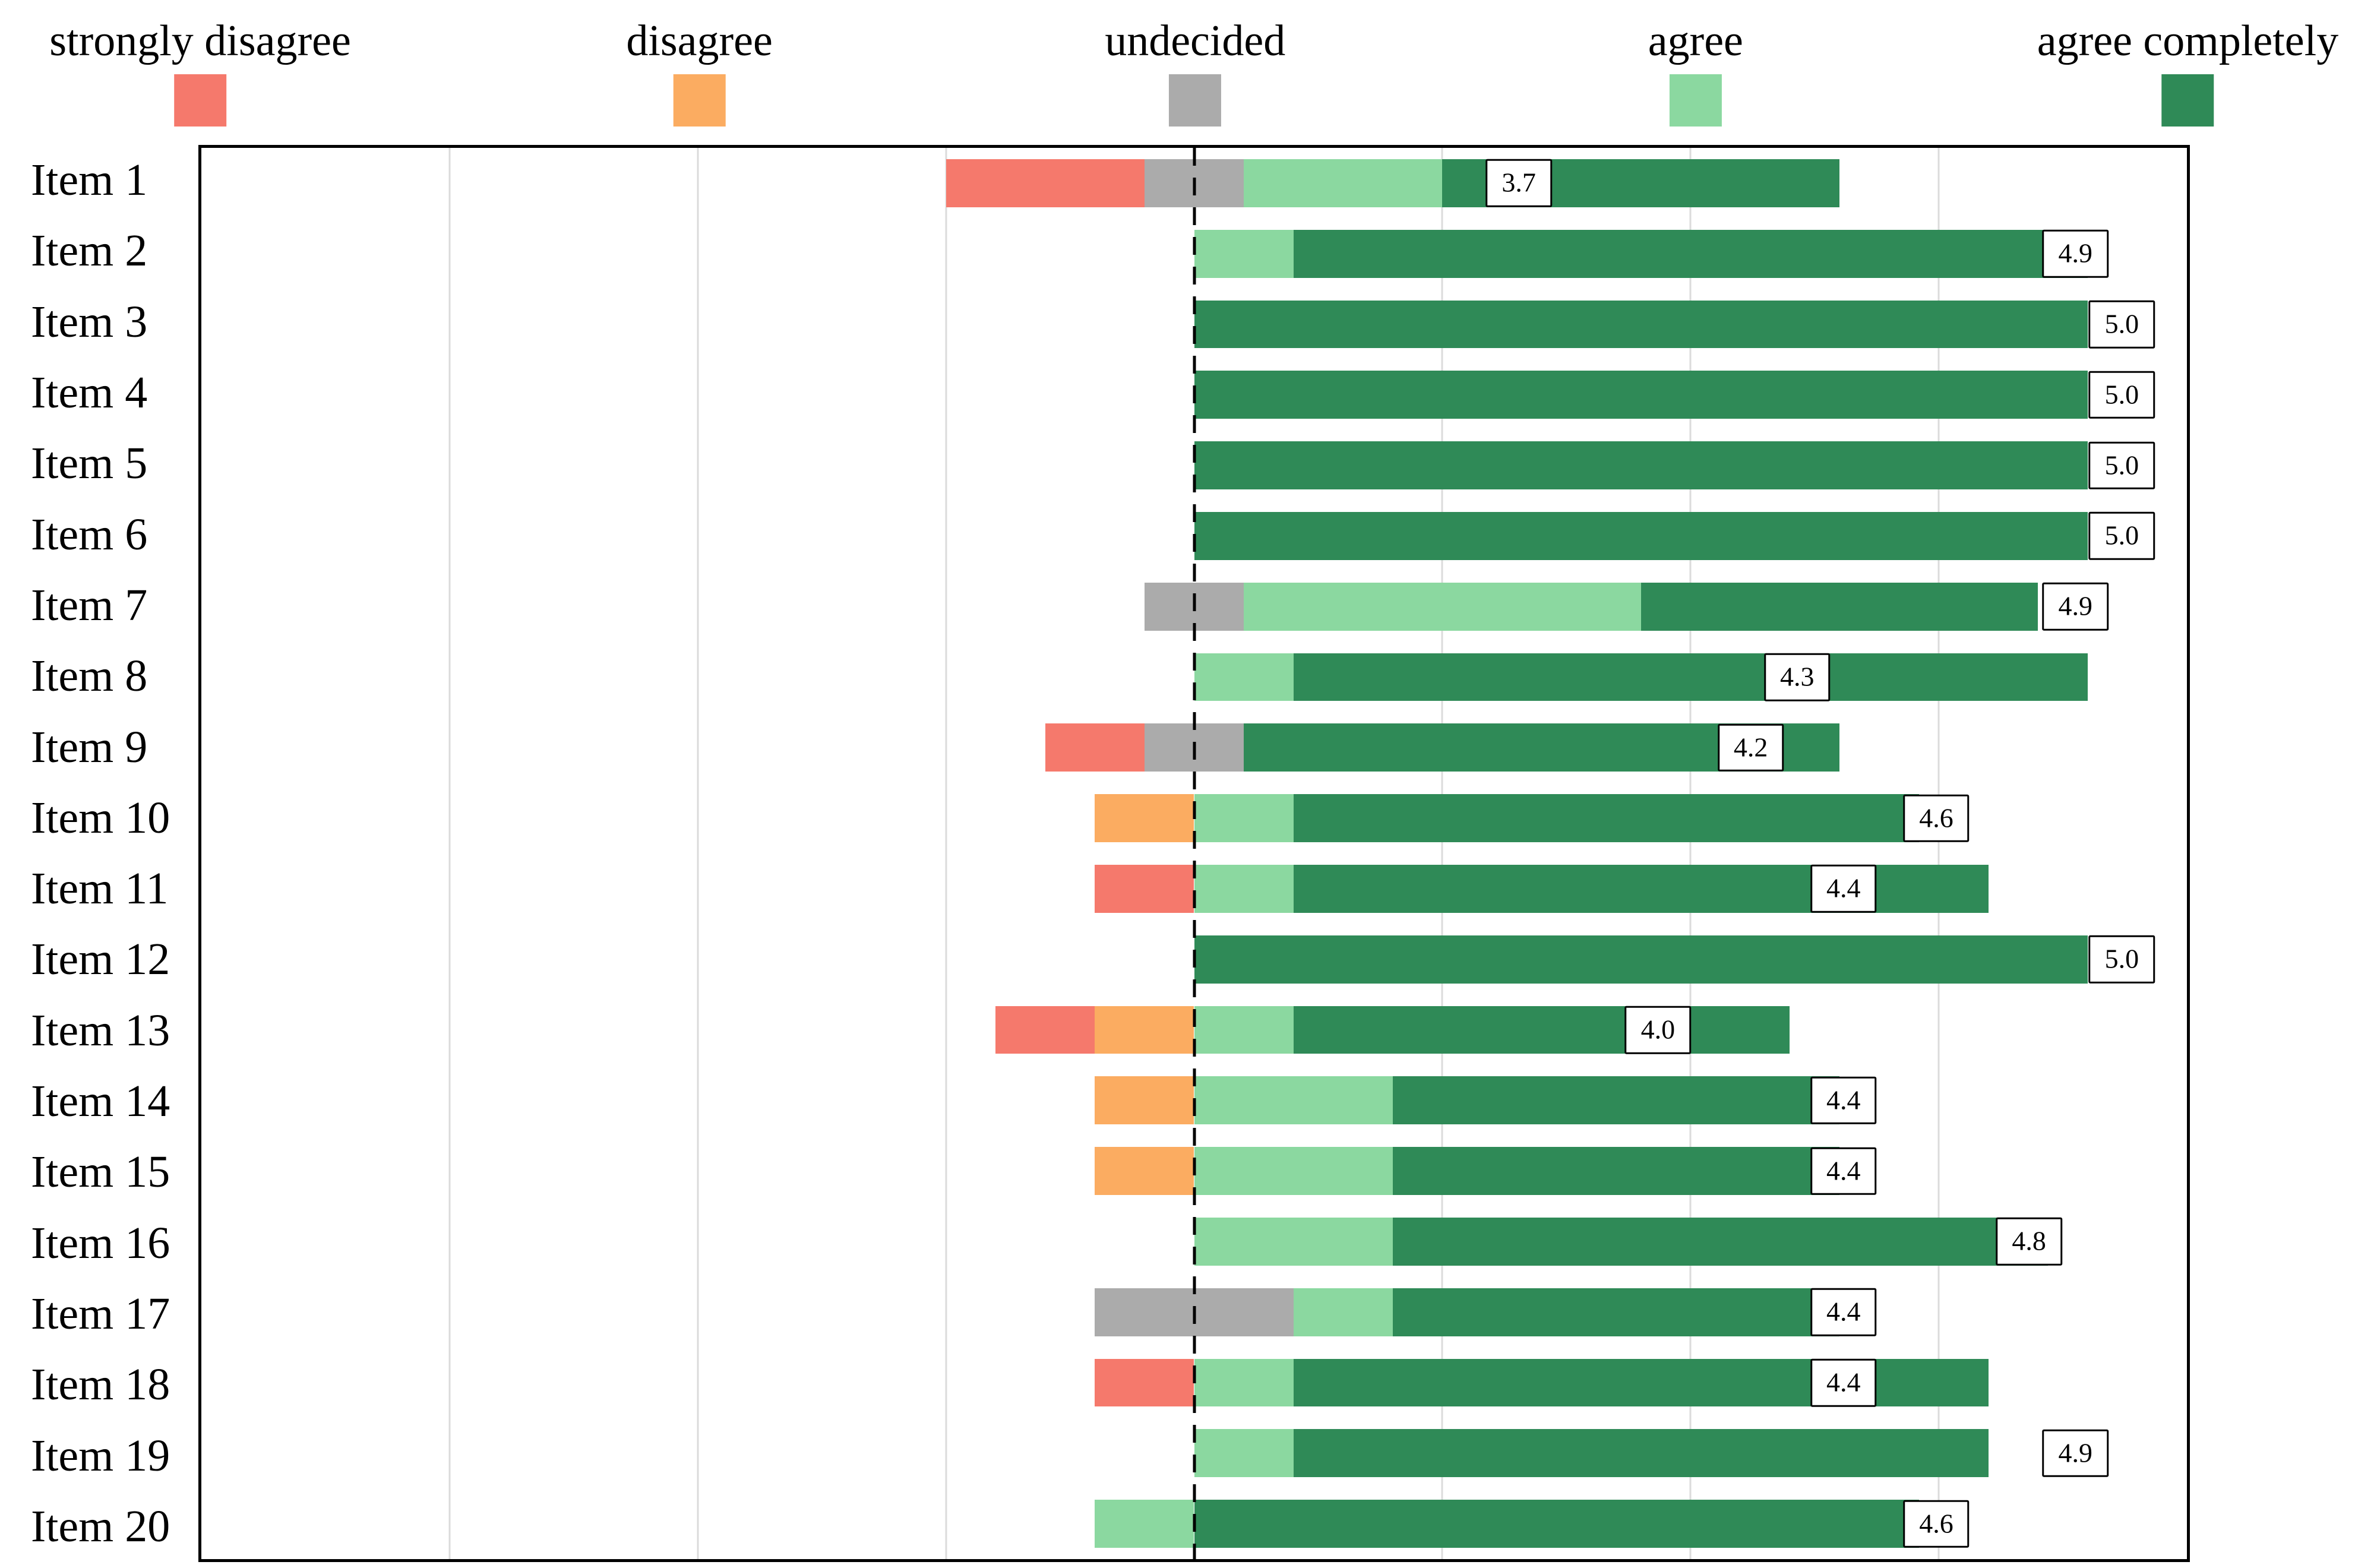 The width and height of the screenshot is (2355, 1568). Describe the element at coordinates (100, 1243) in the screenshot. I see `row-label: Item 16` at that location.